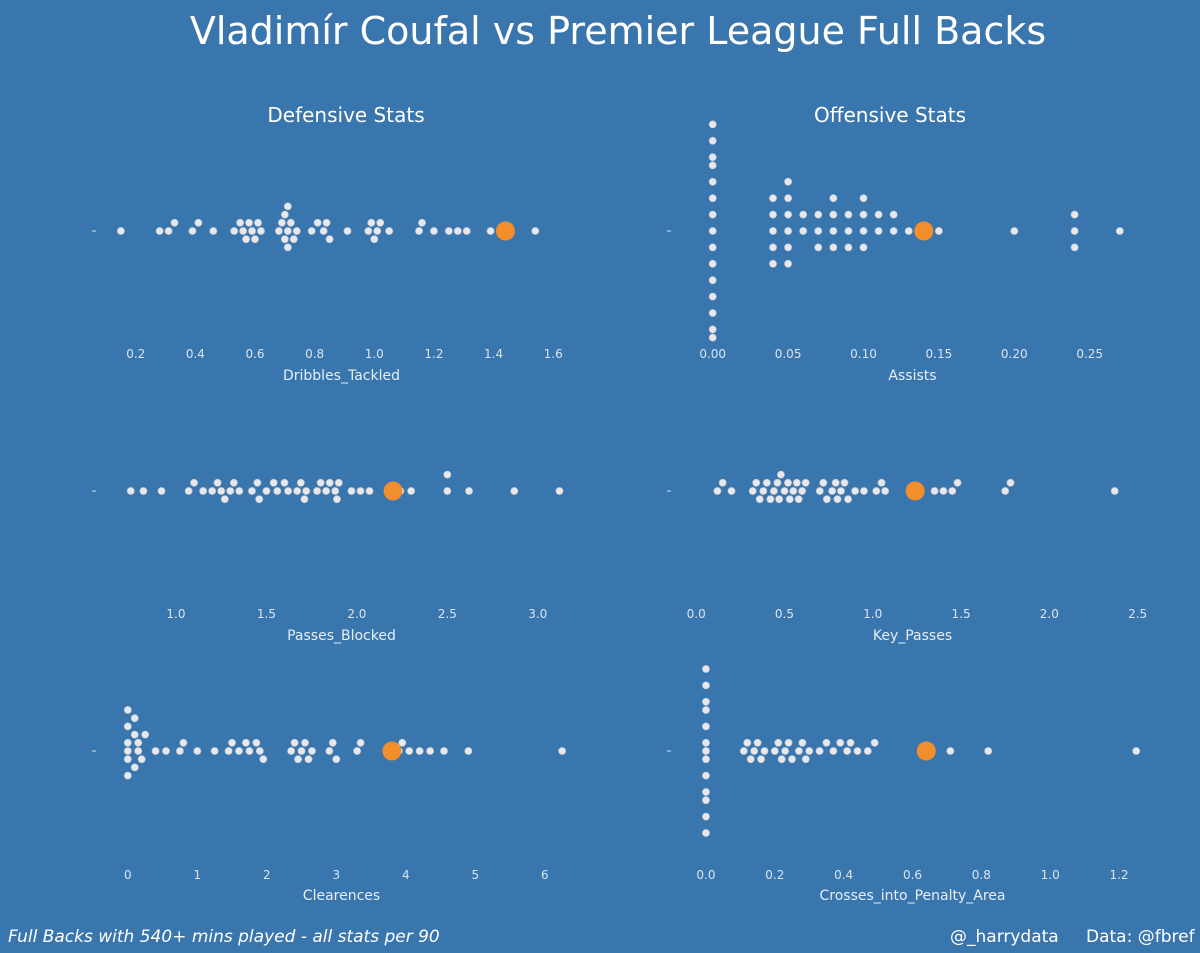  I want to click on x-tick-label: 0.0, so click(696, 614).